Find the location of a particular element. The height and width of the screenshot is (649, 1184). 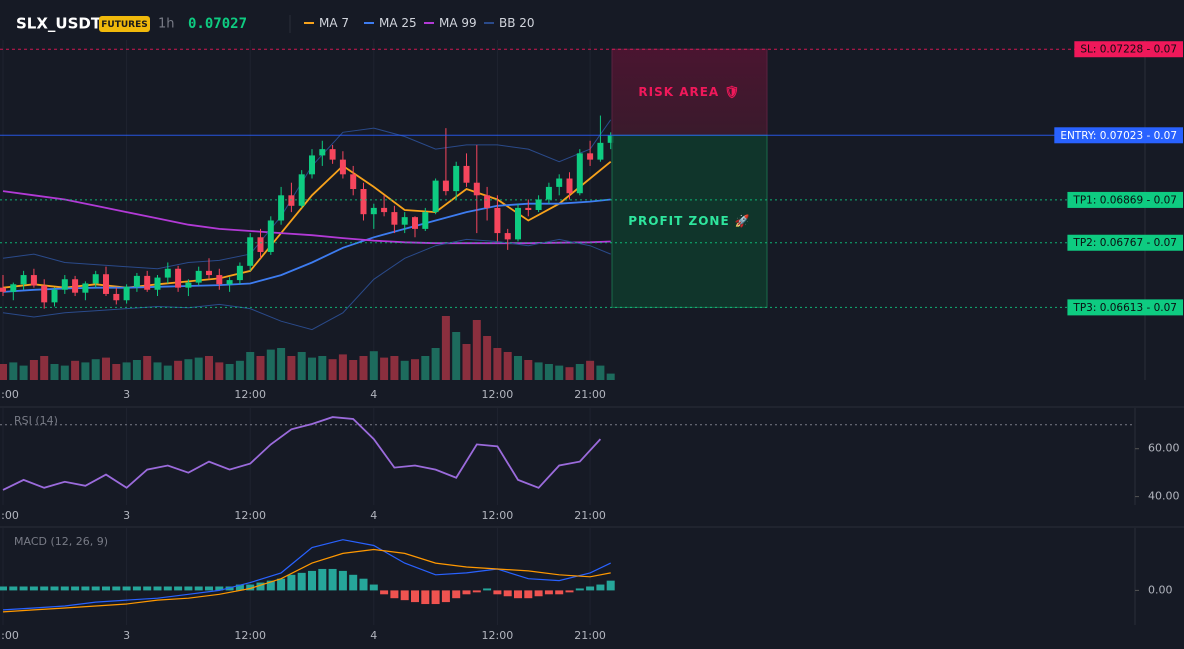

rsi-line is located at coordinates (302, 453).